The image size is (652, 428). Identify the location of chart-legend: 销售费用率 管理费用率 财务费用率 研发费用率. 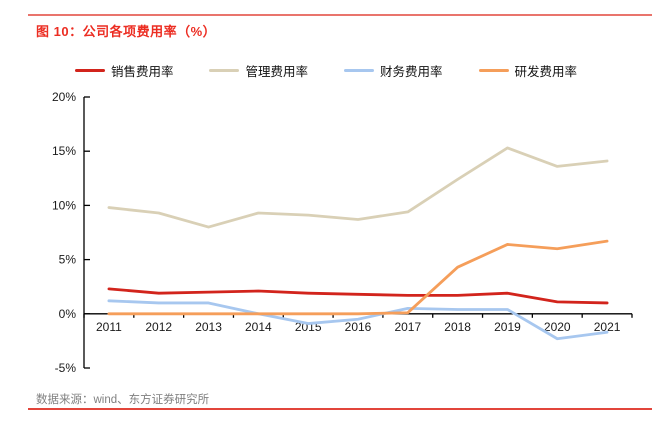
(326, 70).